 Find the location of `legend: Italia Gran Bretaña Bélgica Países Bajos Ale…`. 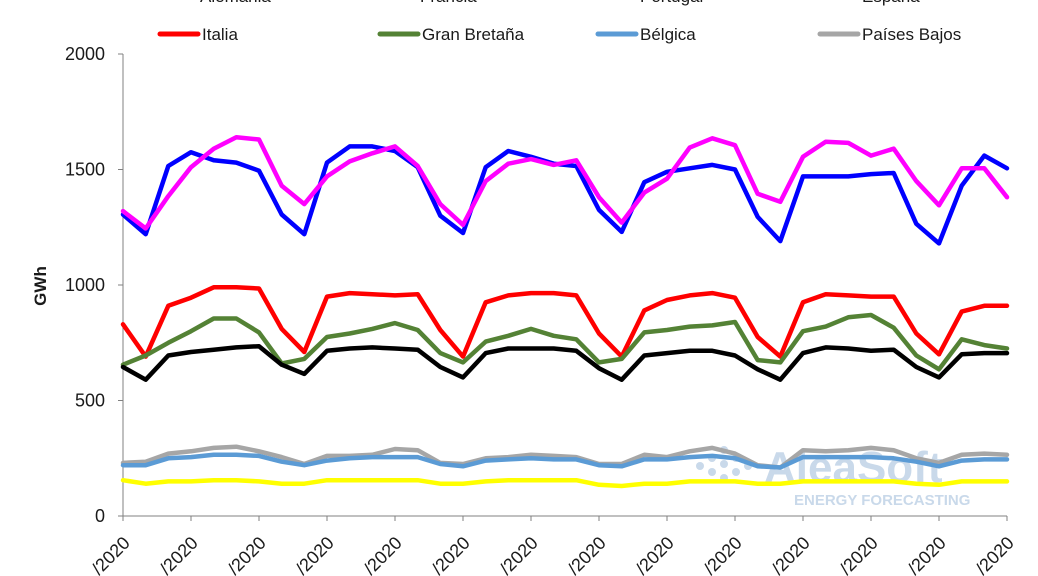

legend: Italia Gran Bretaña Bélgica Países Bajos Ale… is located at coordinates (559, 22).